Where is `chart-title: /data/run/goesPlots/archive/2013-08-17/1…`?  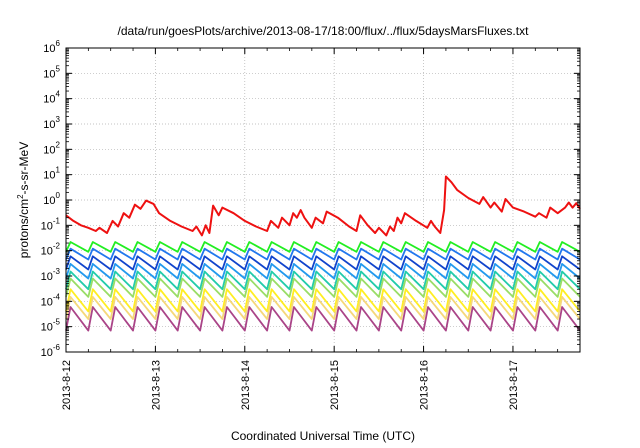
chart-title: /data/run/goesPlots/archive/2013-08-17/1… is located at coordinates (324, 31).